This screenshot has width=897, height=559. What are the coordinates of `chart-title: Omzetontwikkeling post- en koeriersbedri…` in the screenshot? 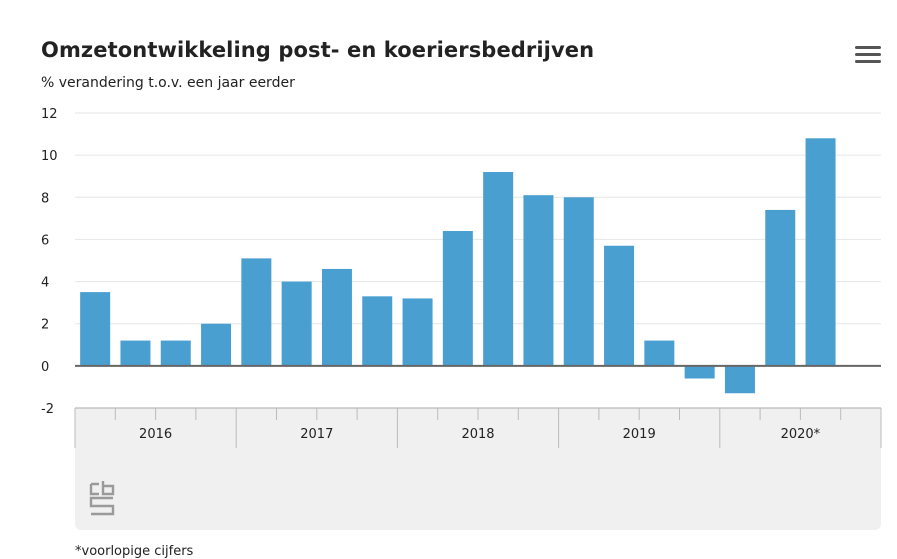 It's located at (318, 50).